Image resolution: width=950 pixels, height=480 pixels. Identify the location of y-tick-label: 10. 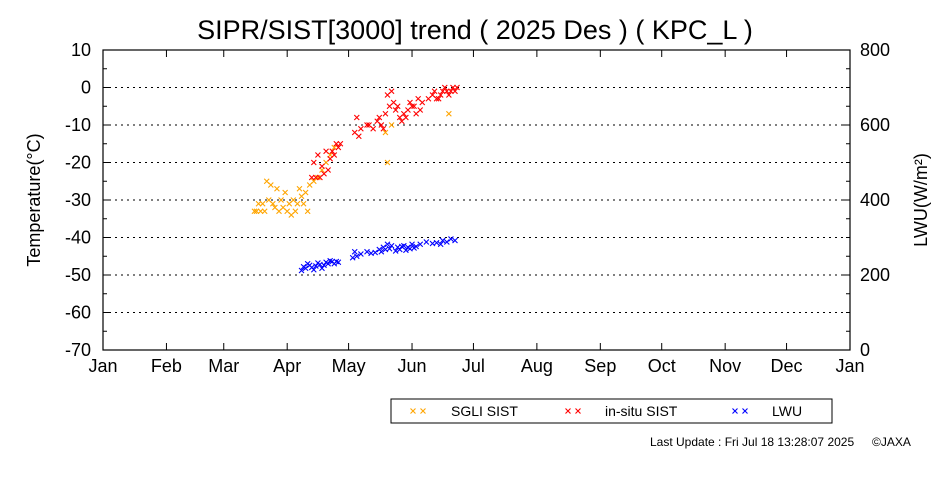
(81, 50).